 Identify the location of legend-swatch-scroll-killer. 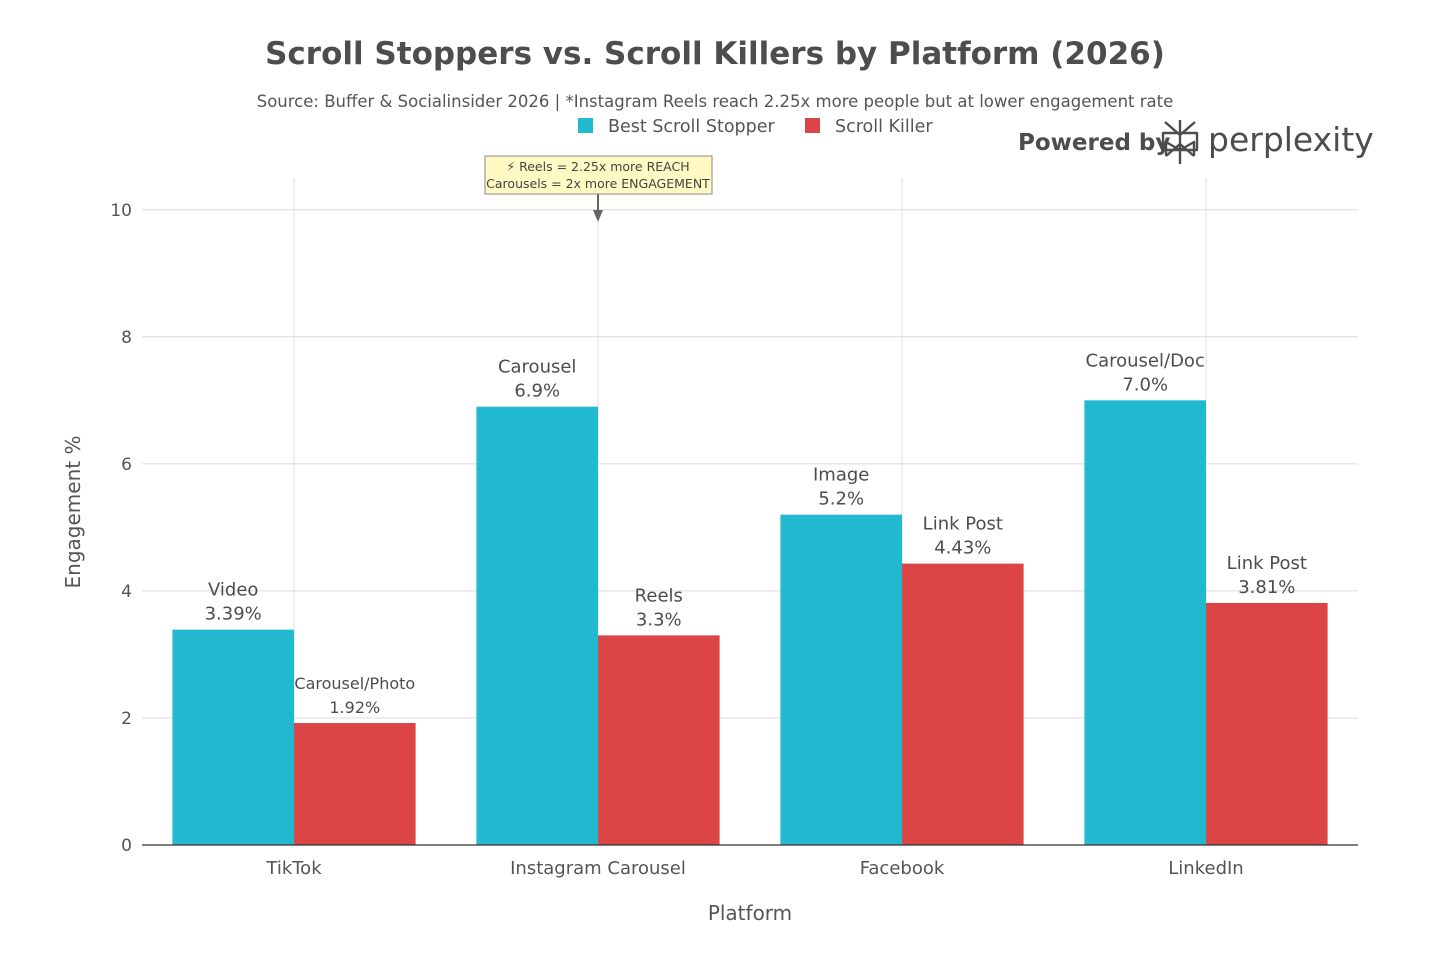
(812, 125).